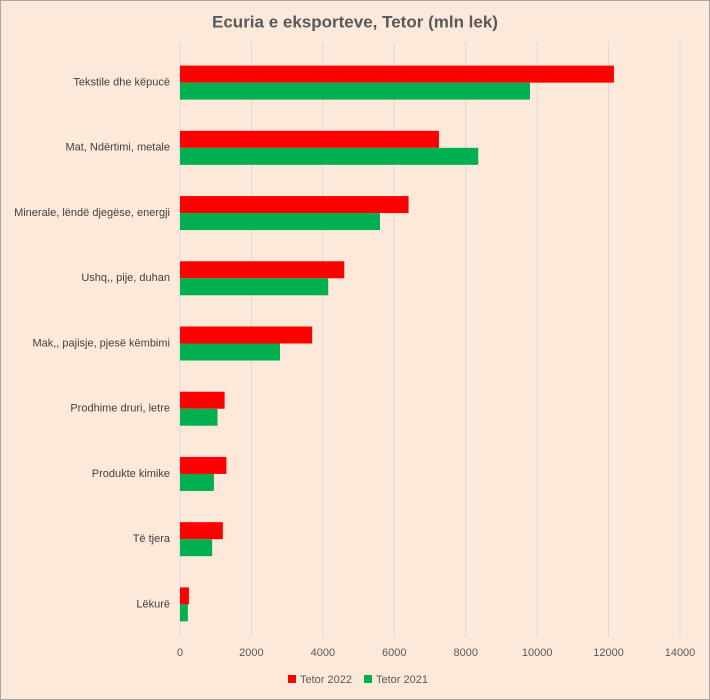  What do you see at coordinates (680, 653) in the screenshot?
I see `x-tick-label: 14000` at bounding box center [680, 653].